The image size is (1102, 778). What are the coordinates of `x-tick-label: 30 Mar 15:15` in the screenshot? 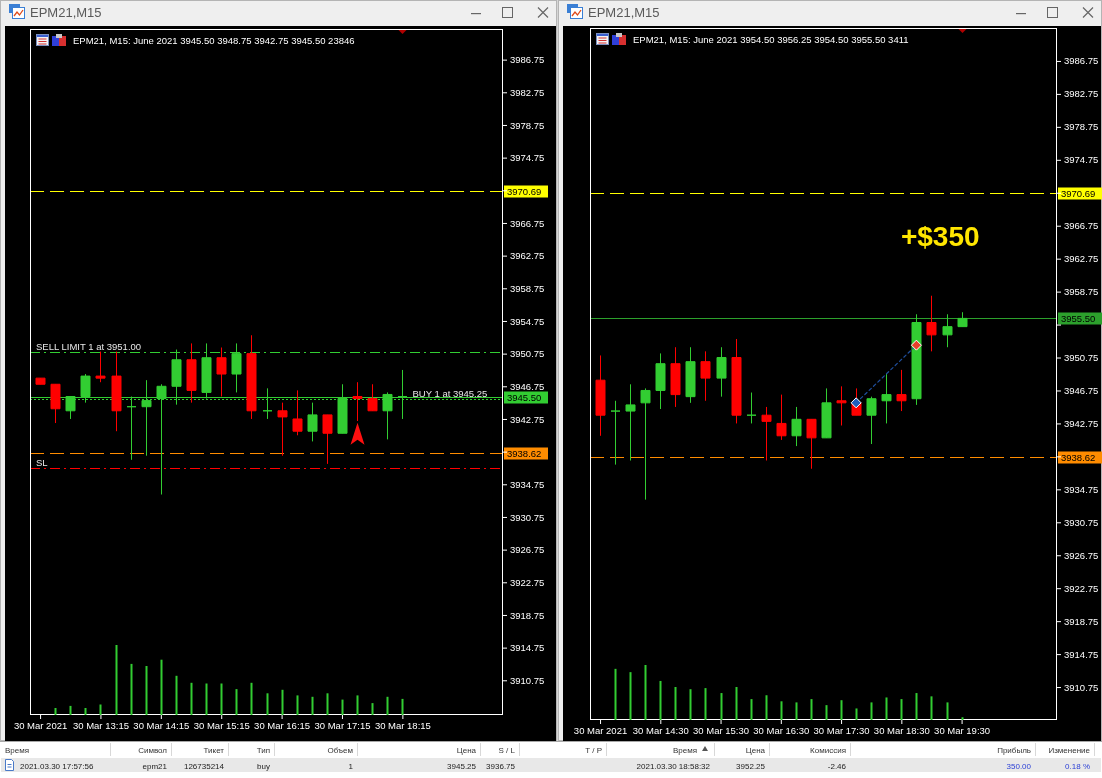 It's located at (221, 725).